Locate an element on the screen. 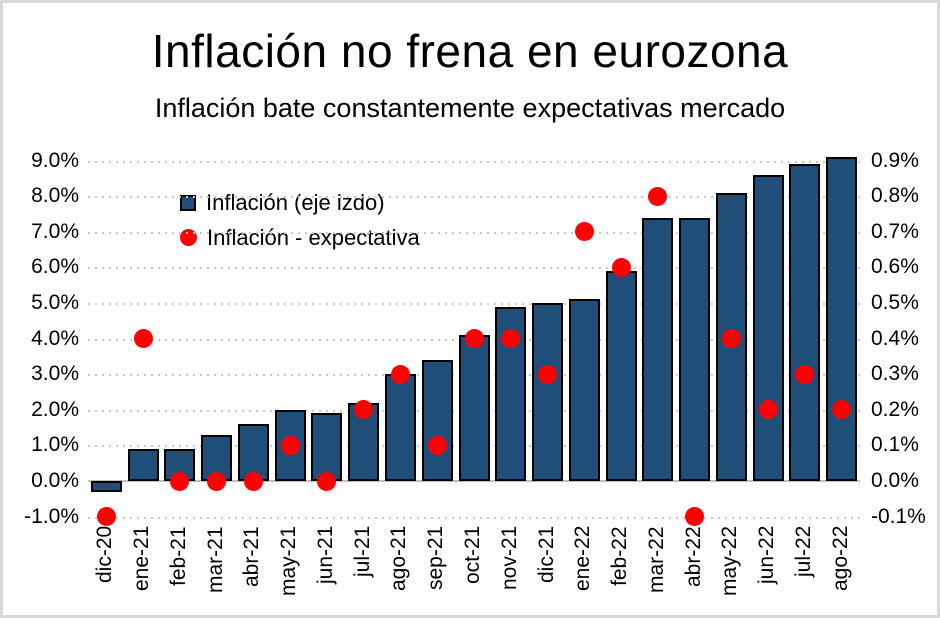 Image resolution: width=940 pixels, height=618 pixels. chart-title: Inflación no frena en eurozona is located at coordinates (470, 51).